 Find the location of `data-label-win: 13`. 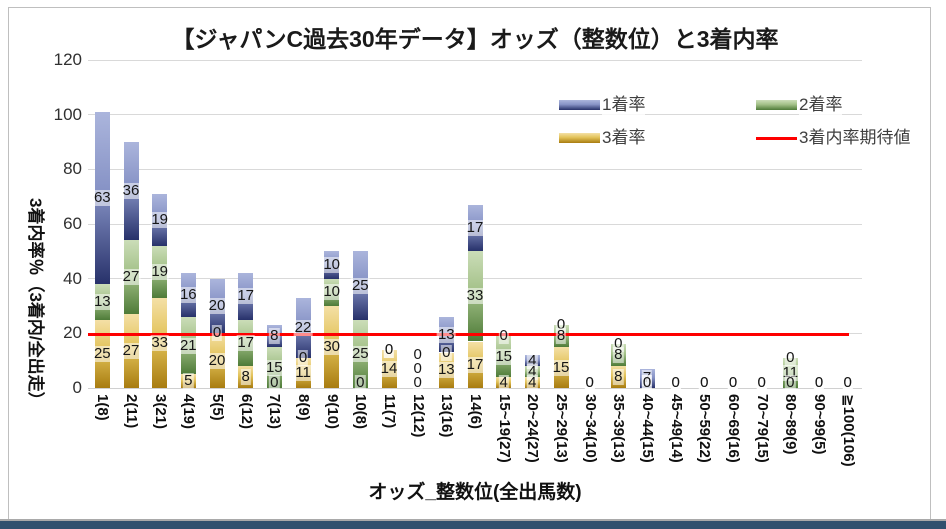

data-label-win: 13 is located at coordinates (446, 334).